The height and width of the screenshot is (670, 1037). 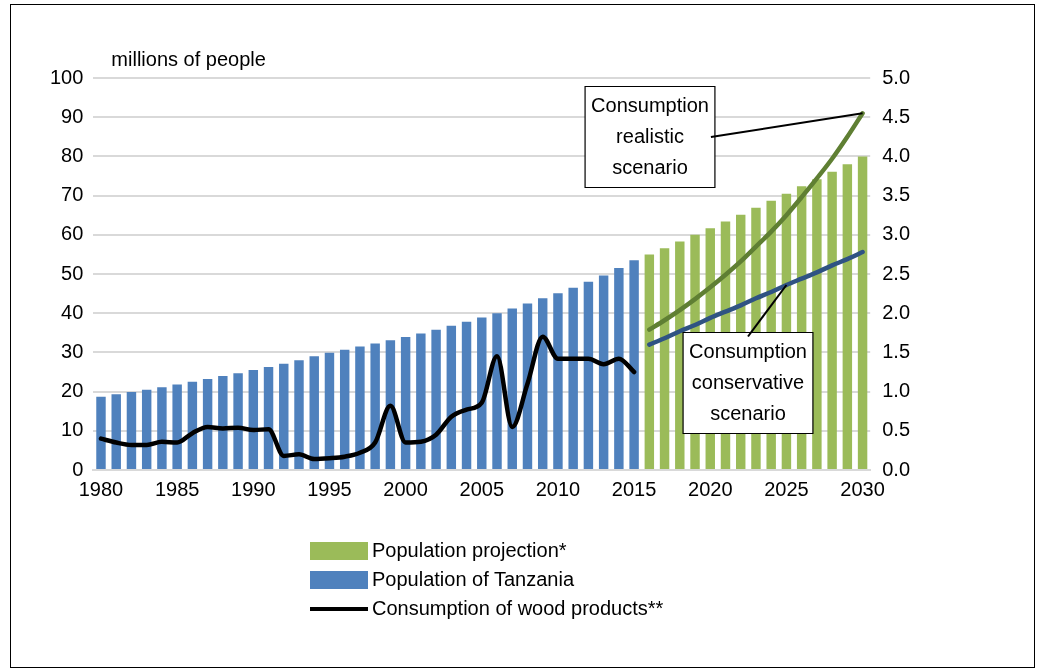 I want to click on y2-tick-label: 2.5, so click(x=896, y=272).